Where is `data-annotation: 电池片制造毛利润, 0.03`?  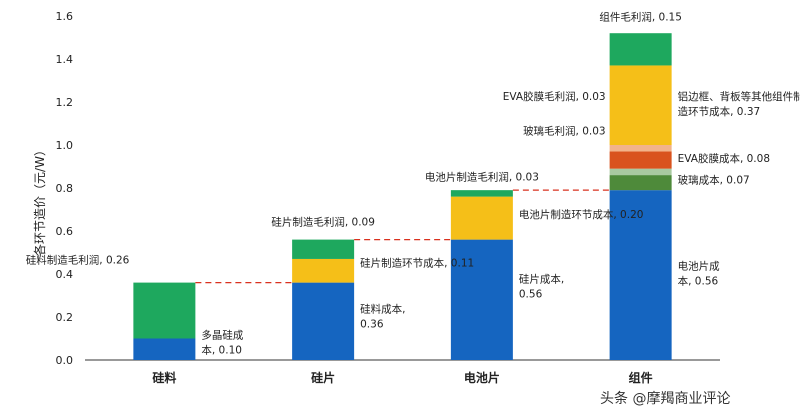
data-annotation: 电池片制造毛利润, 0.03 is located at coordinates (482, 176).